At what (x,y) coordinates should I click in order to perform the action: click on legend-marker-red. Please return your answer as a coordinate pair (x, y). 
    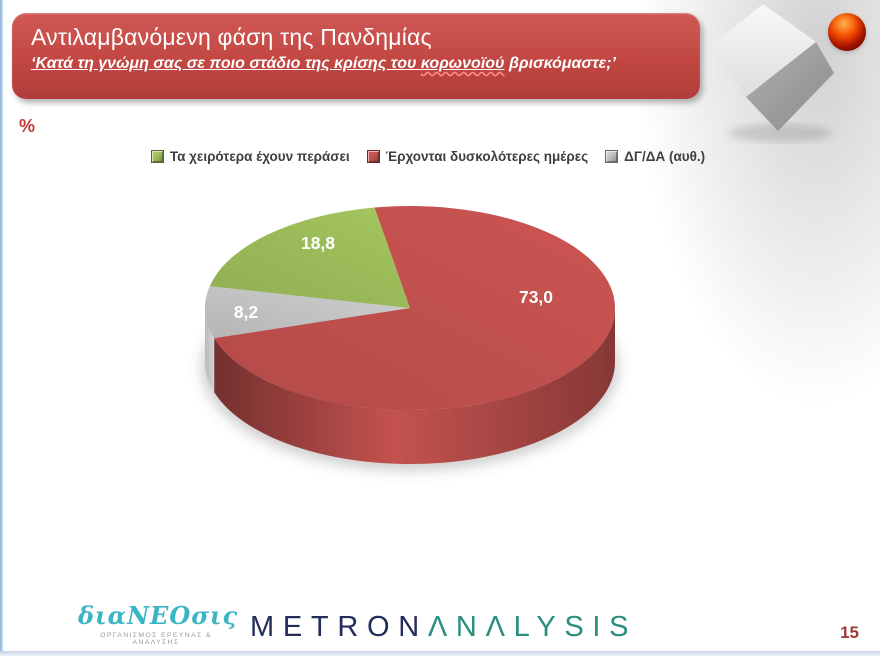
    Looking at the image, I should click on (373, 156).